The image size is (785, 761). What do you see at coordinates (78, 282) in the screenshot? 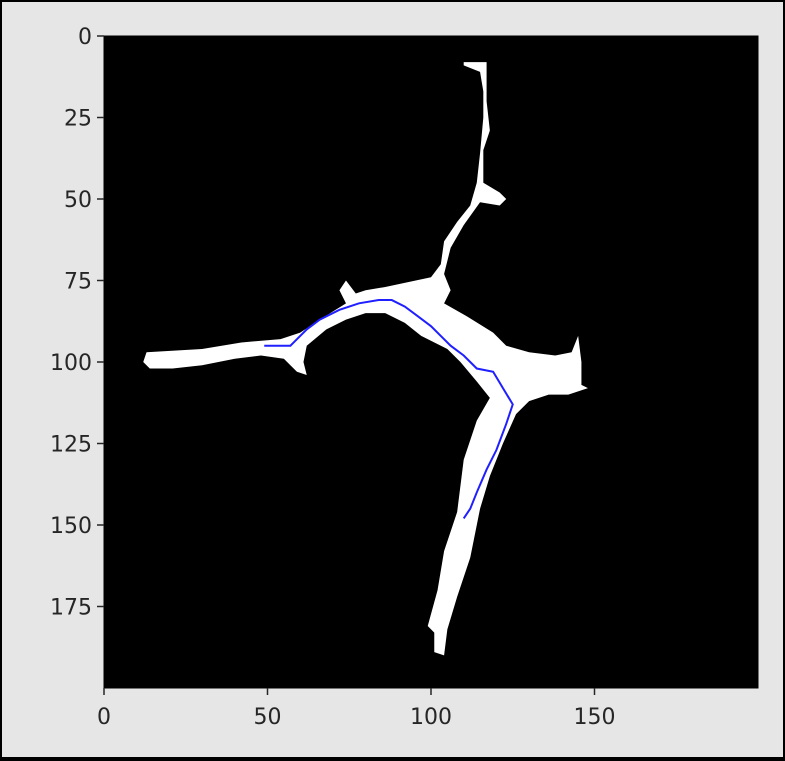
I see `y-tick-label: 75` at bounding box center [78, 282].